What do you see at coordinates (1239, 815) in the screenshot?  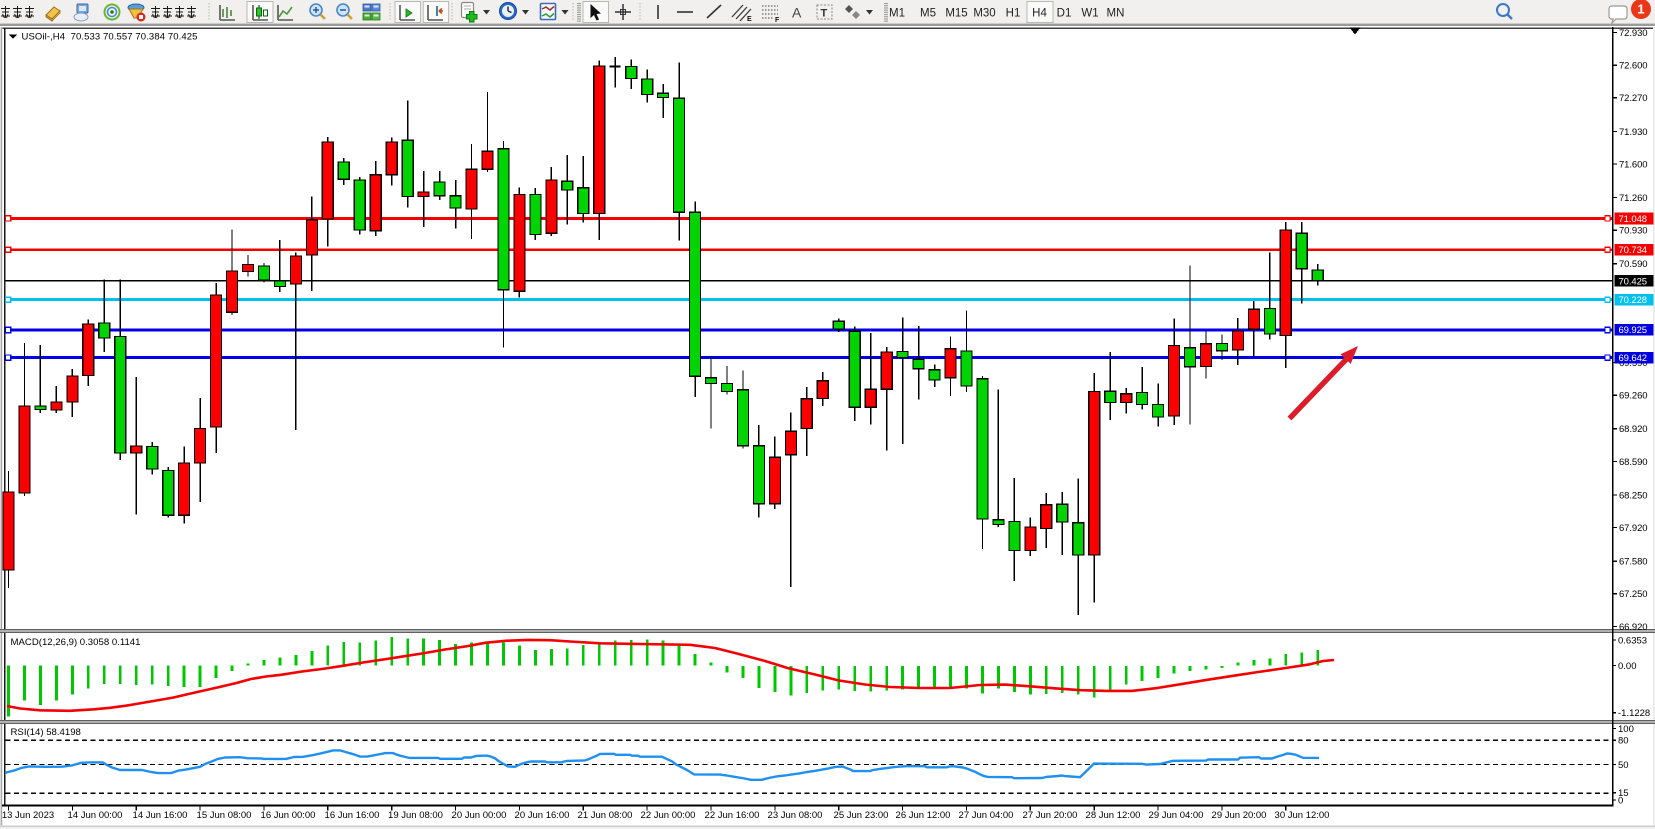 I see `svg-text: 29 Jun 20:00` at bounding box center [1239, 815].